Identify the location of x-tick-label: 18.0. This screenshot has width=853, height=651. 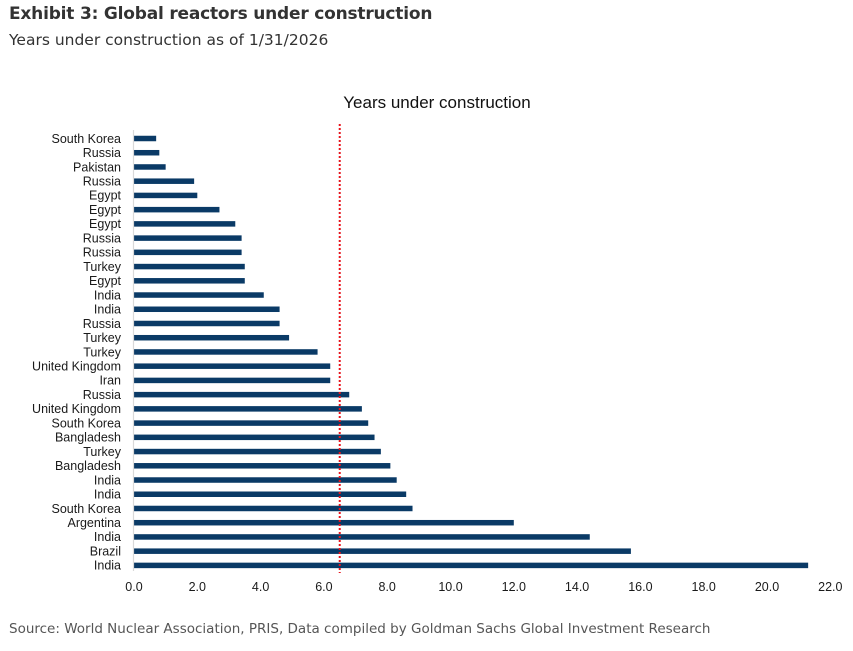
(704, 587).